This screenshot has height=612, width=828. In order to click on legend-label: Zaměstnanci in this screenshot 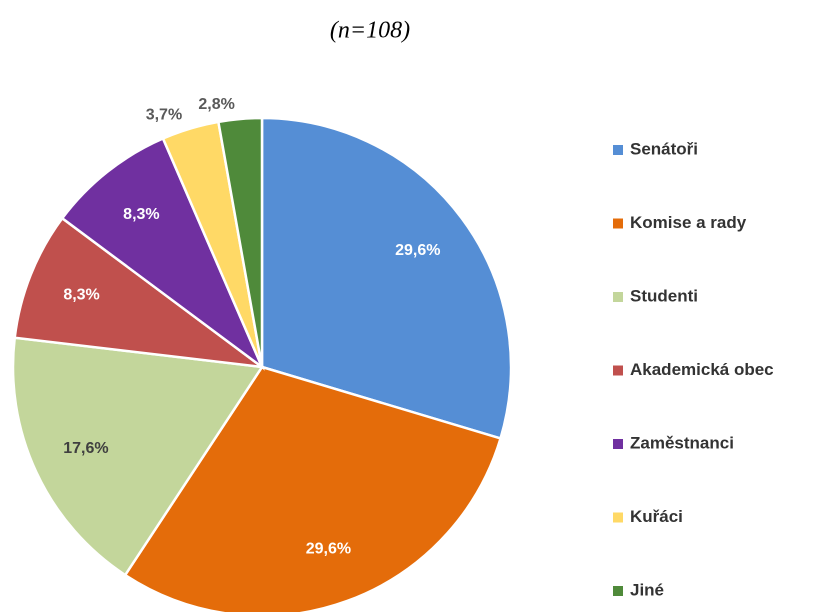, I will do `click(682, 442)`.